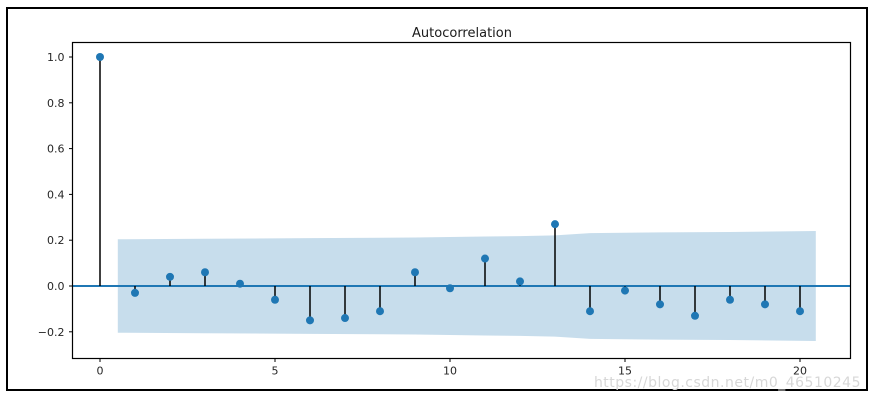 The height and width of the screenshot is (402, 875). I want to click on x-tick-label-10: 10, so click(450, 371).